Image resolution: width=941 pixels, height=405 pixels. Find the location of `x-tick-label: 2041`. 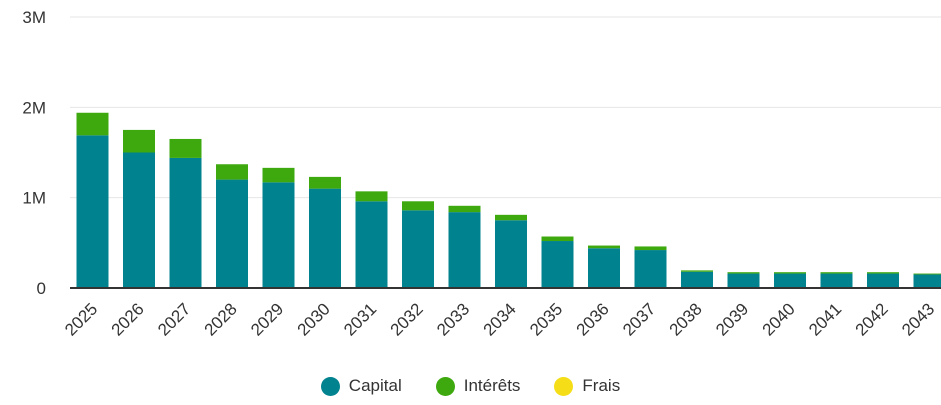

x-tick-label: 2041 is located at coordinates (825, 319).